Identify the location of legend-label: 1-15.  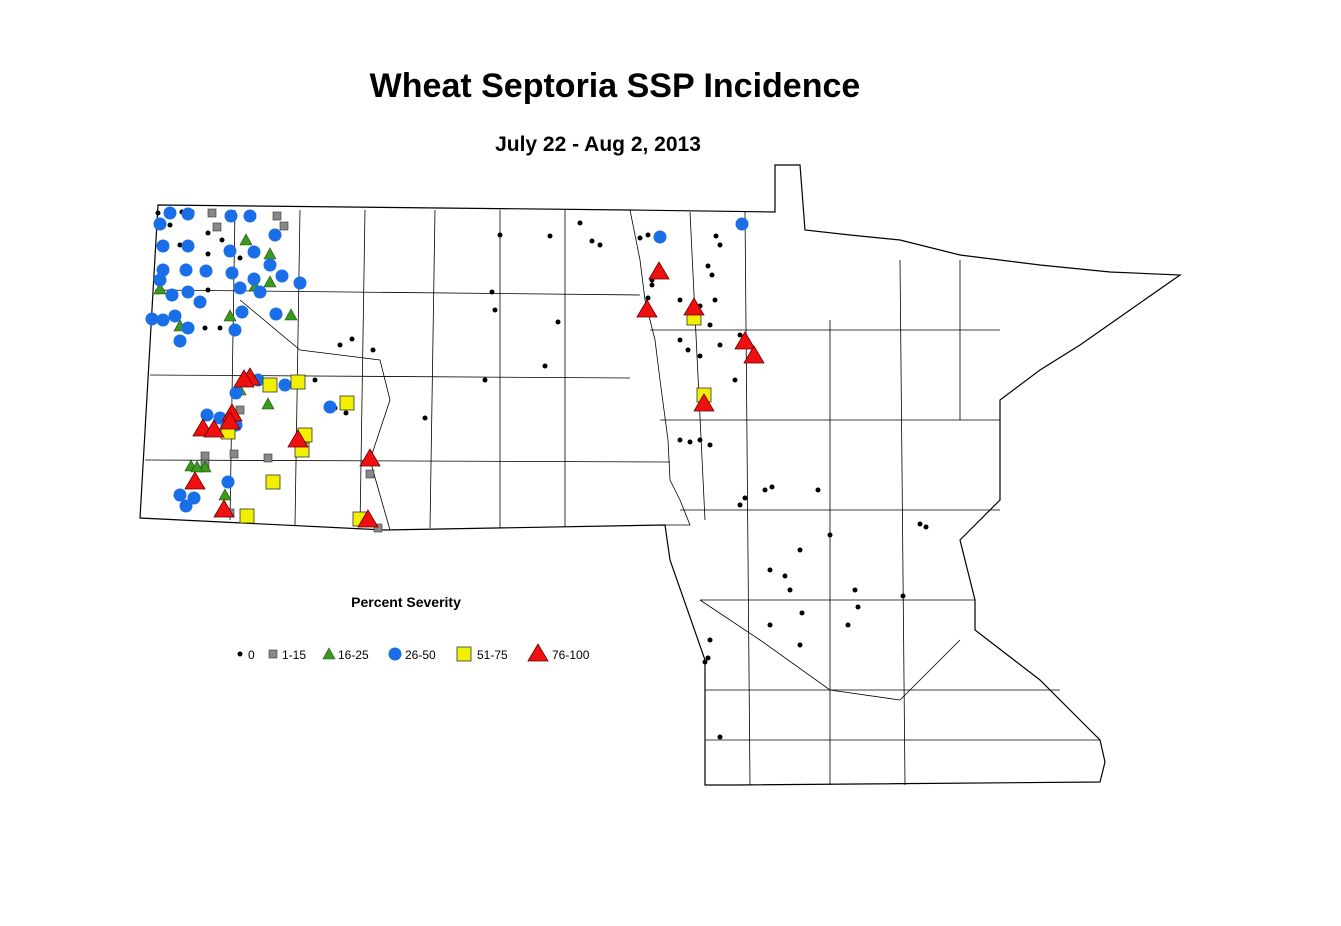
(294, 655).